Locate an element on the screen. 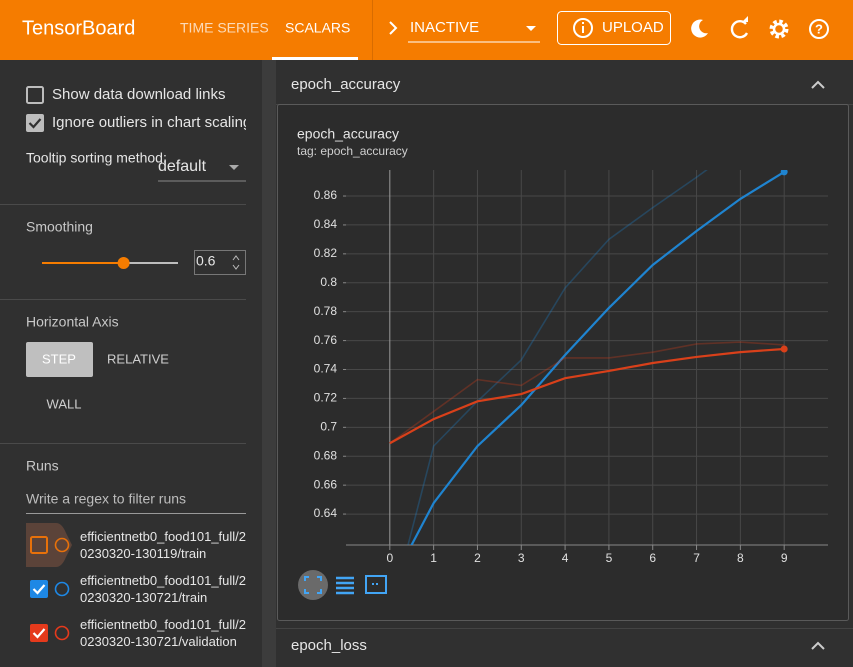  log-scale-icon is located at coordinates (345, 585).